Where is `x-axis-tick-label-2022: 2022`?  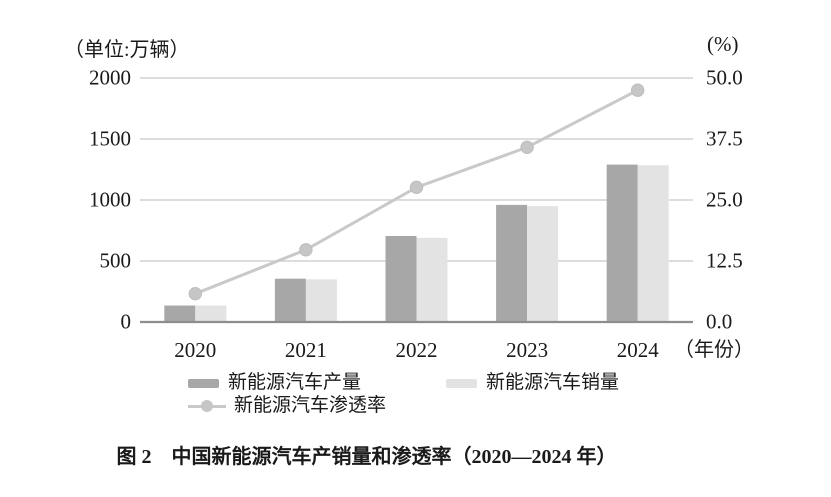
x-axis-tick-label-2022: 2022 is located at coordinates (416, 350).